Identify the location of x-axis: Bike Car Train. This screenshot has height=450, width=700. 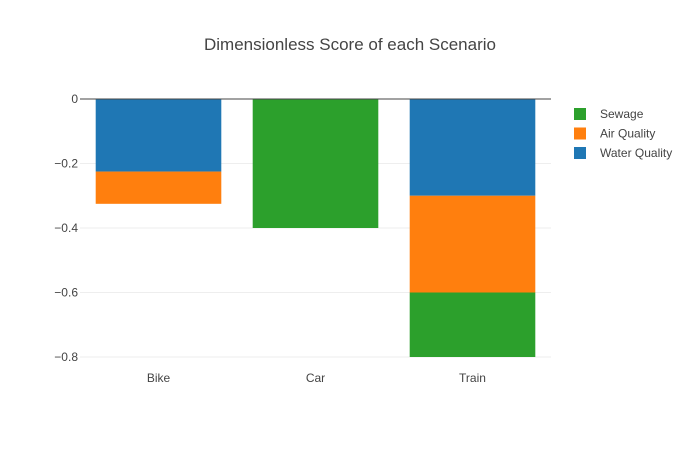
(316, 378).